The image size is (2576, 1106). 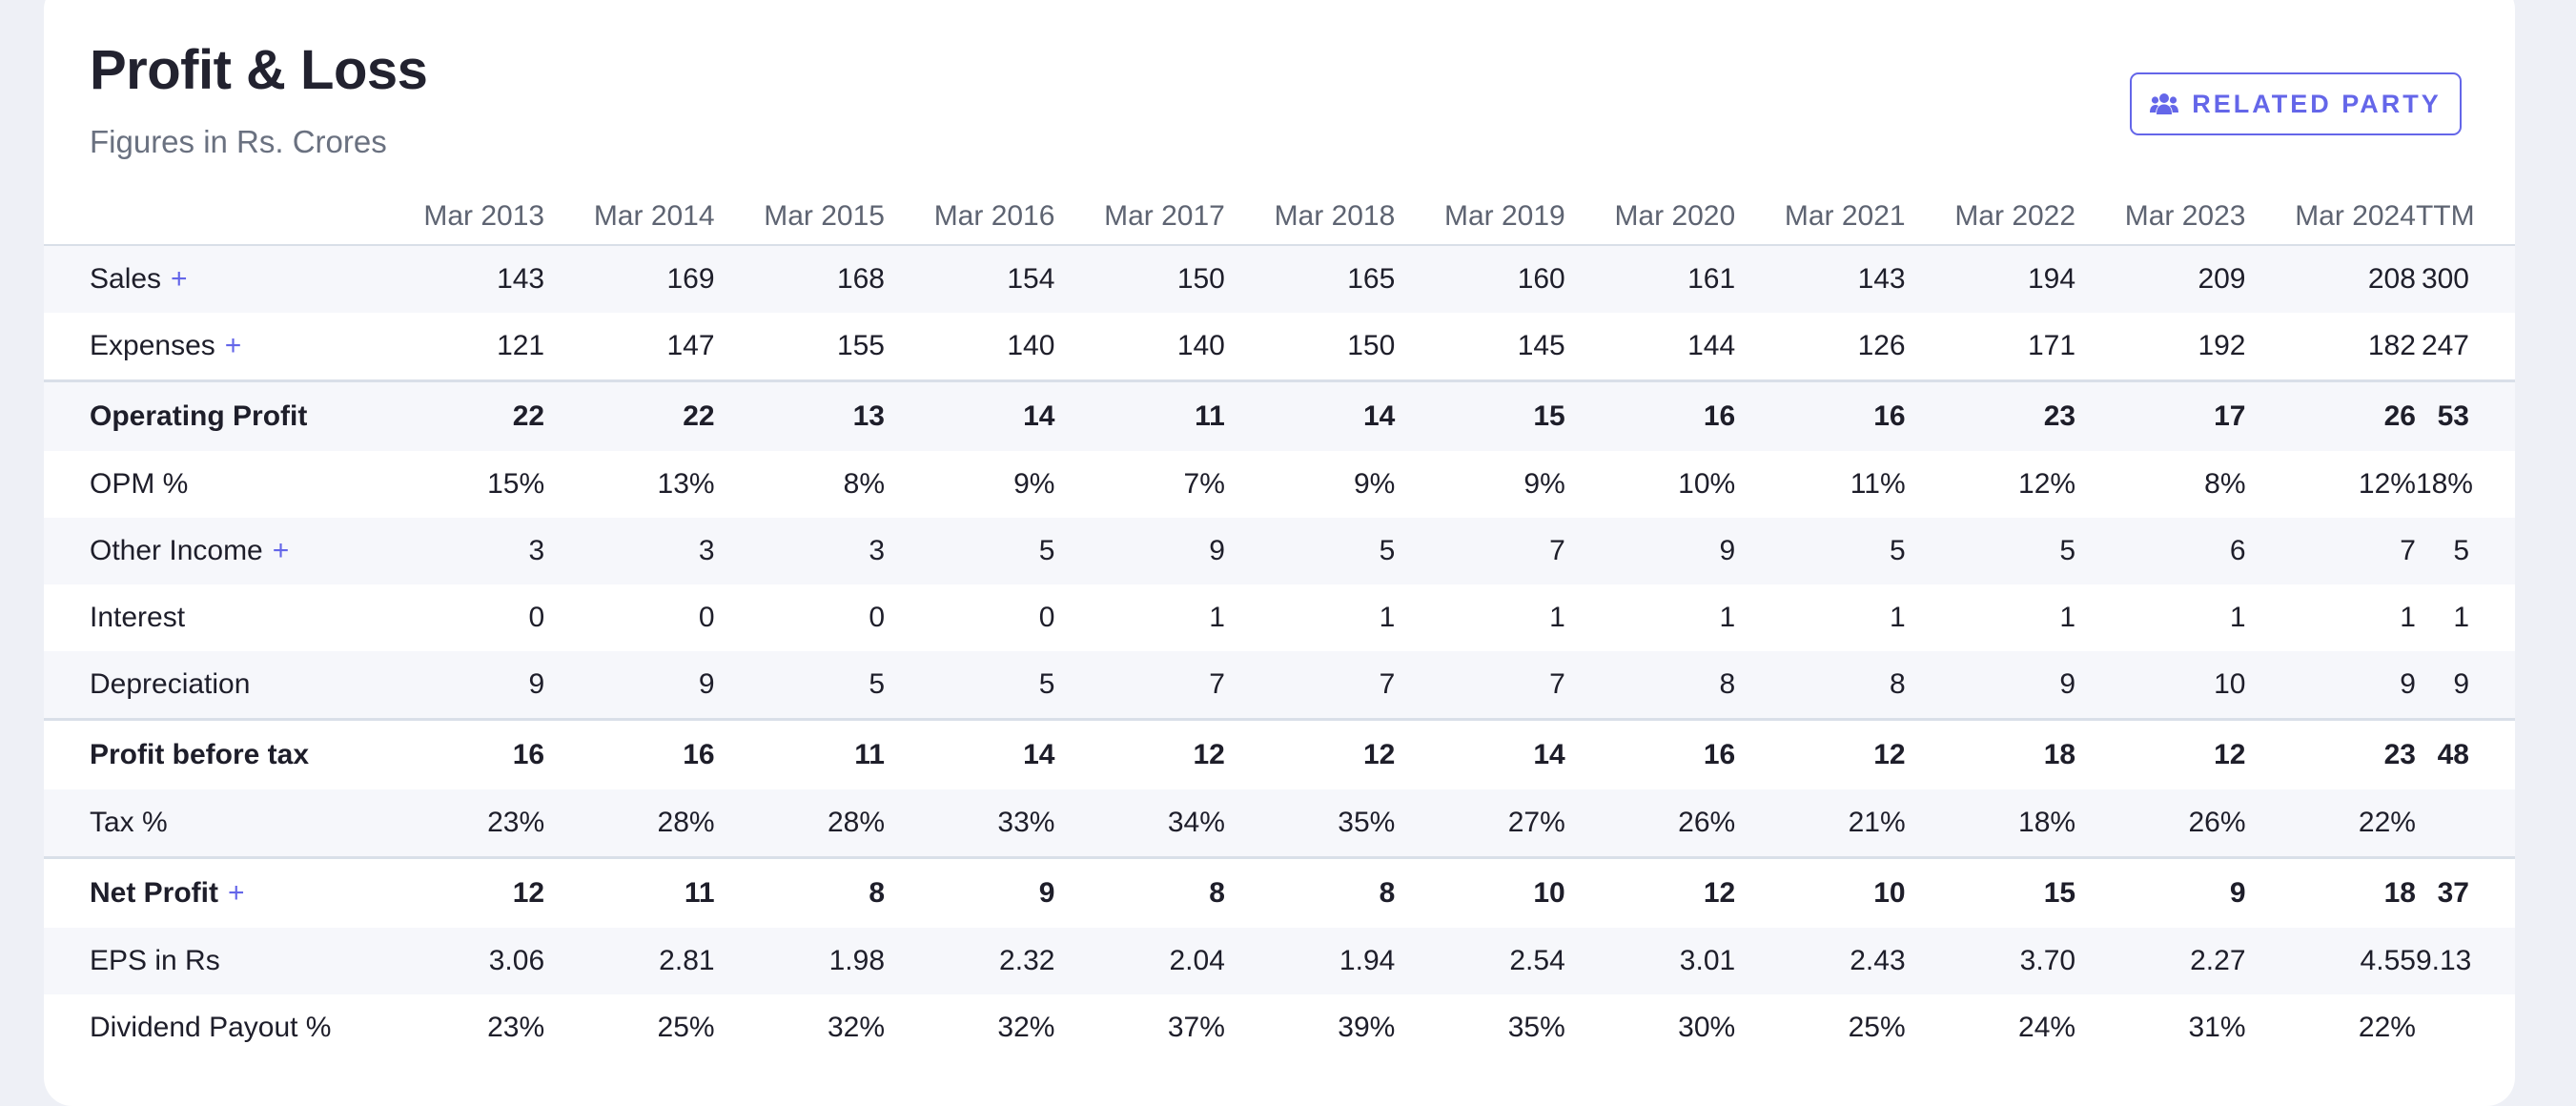 What do you see at coordinates (259, 70) in the screenshot?
I see `section-title: Profit & Loss` at bounding box center [259, 70].